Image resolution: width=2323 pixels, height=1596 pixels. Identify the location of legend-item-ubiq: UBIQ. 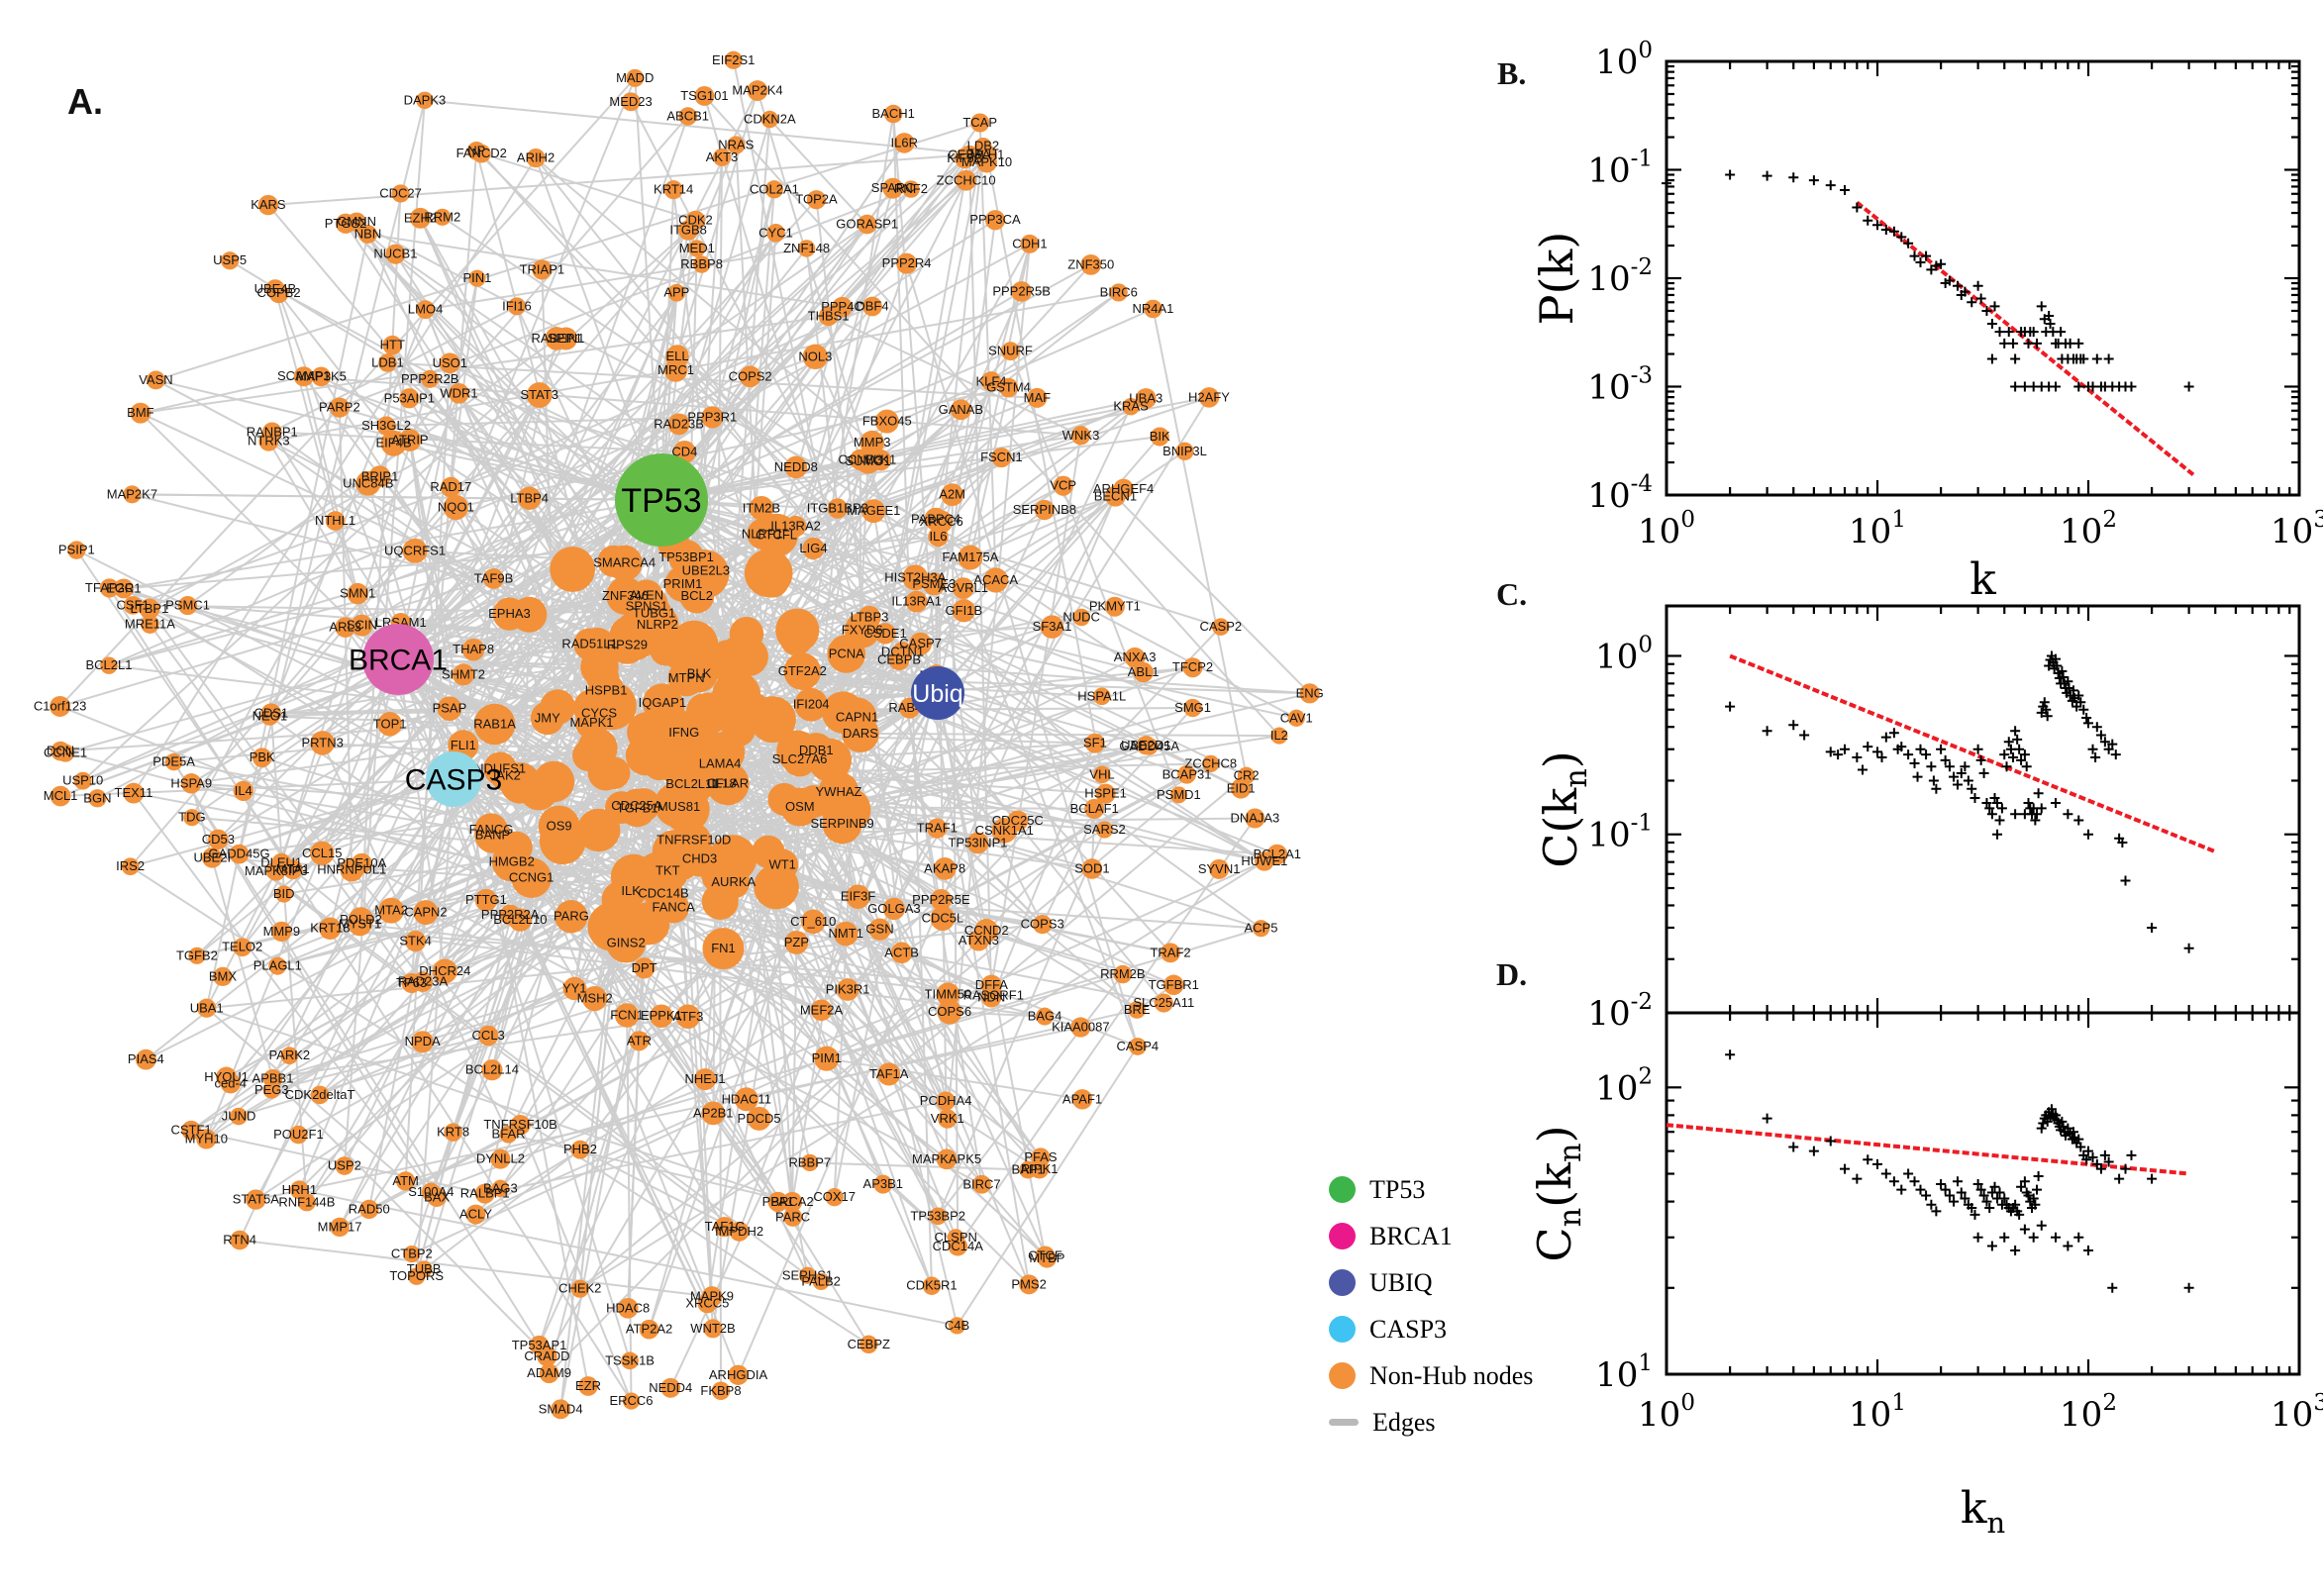
(1431, 1282).